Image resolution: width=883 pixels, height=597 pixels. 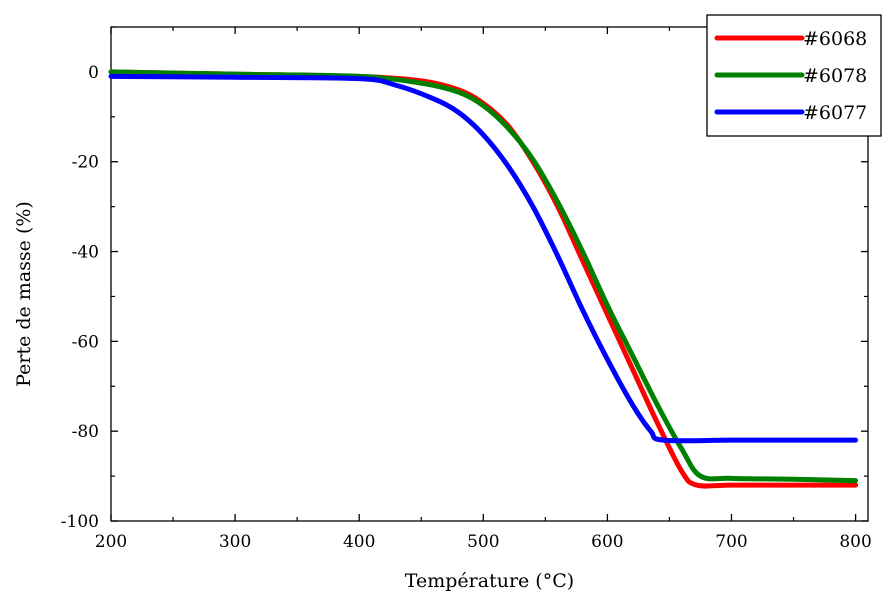 I want to click on y-tick-label: -100, so click(x=80, y=522).